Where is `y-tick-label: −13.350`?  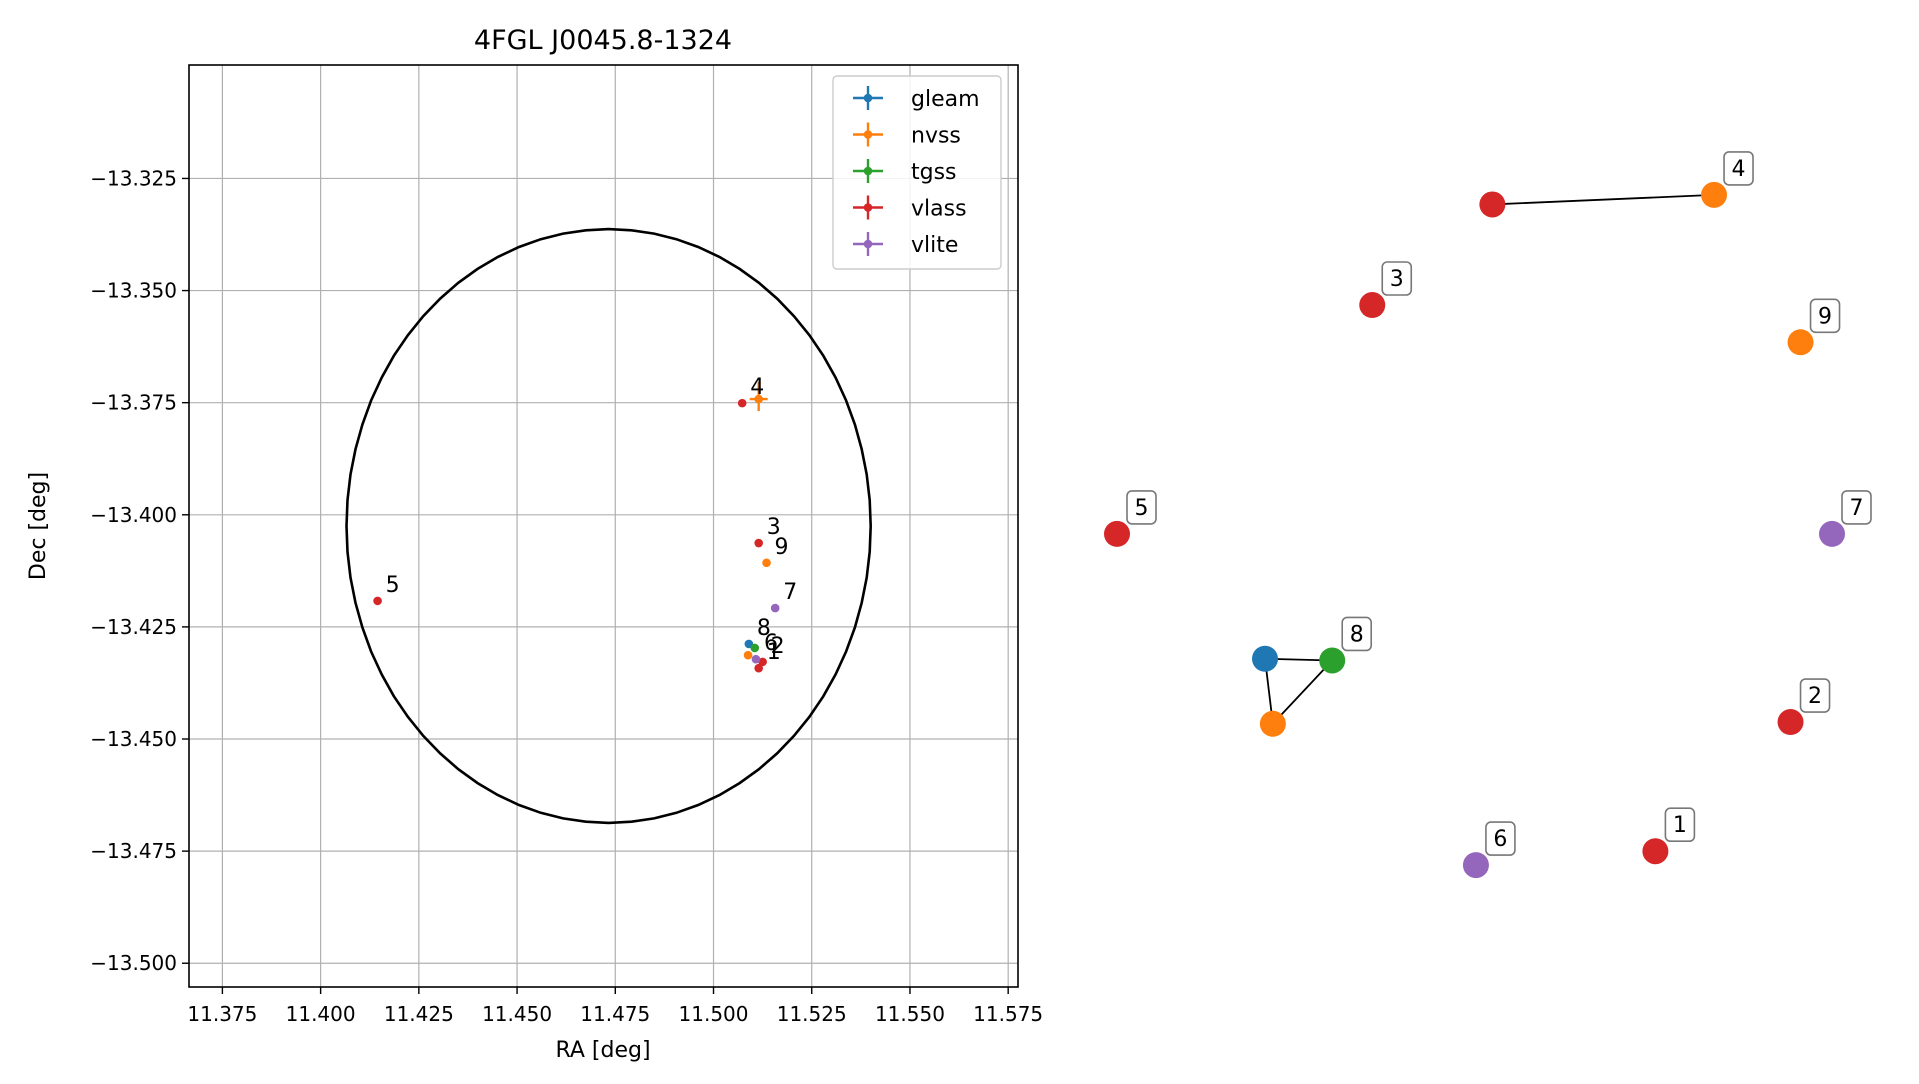
y-tick-label: −13.350 is located at coordinates (133, 291).